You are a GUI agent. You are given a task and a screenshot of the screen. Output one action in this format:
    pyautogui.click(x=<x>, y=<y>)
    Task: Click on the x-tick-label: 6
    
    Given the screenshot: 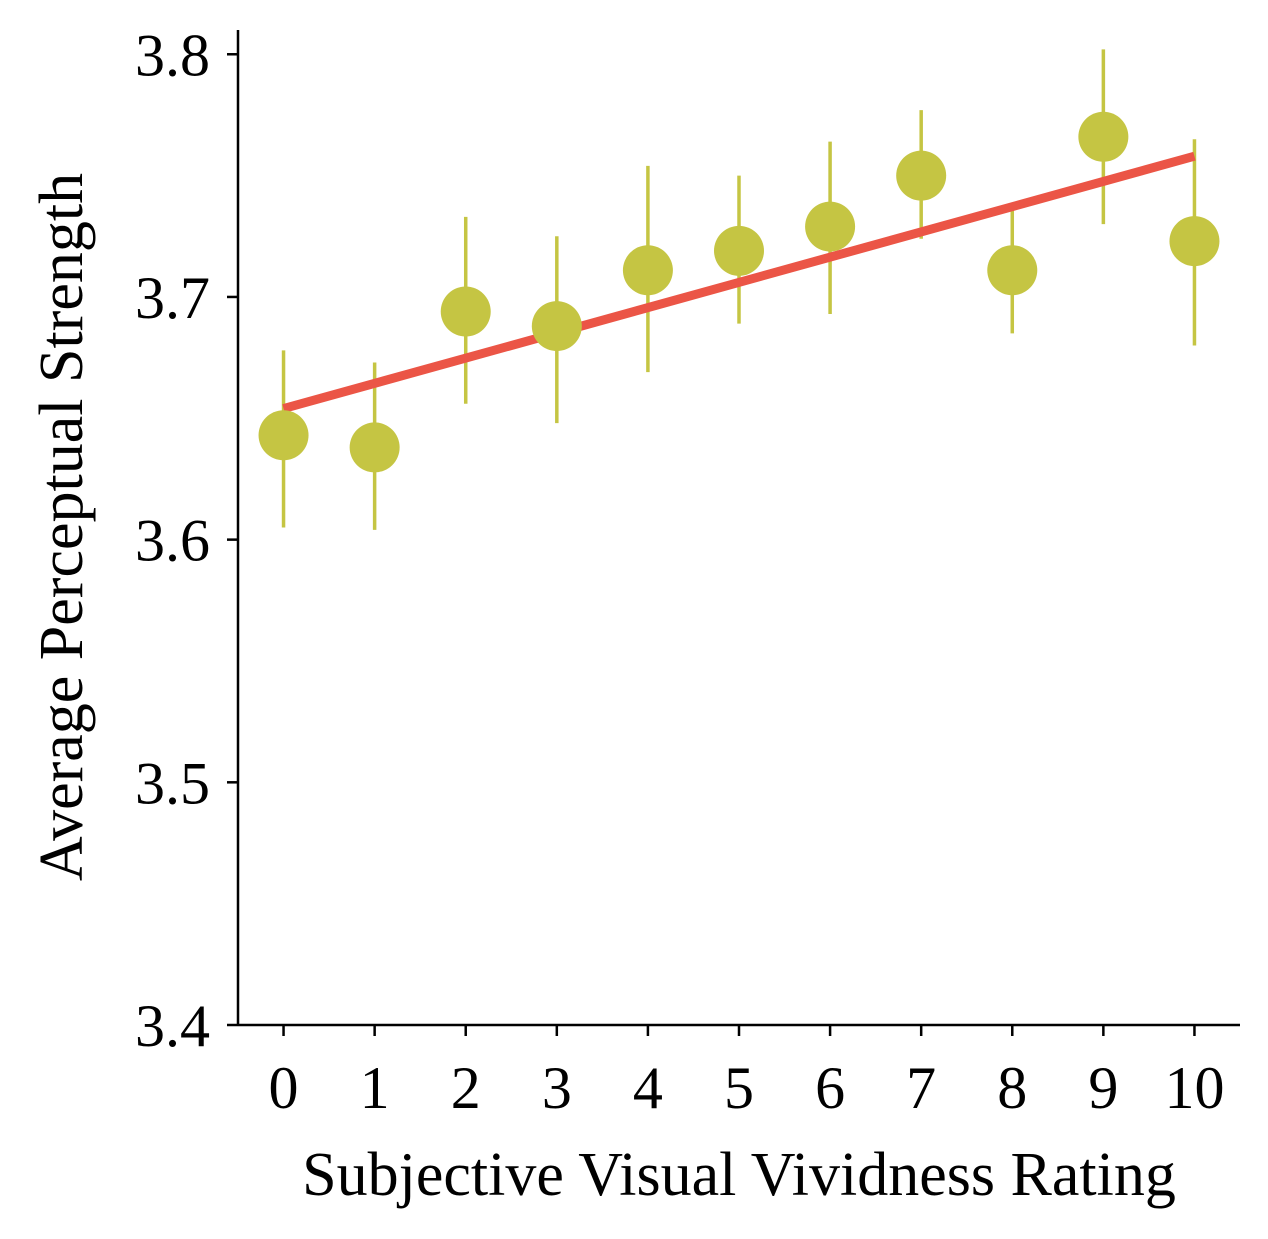 What is the action you would take?
    pyautogui.click(x=830, y=1088)
    